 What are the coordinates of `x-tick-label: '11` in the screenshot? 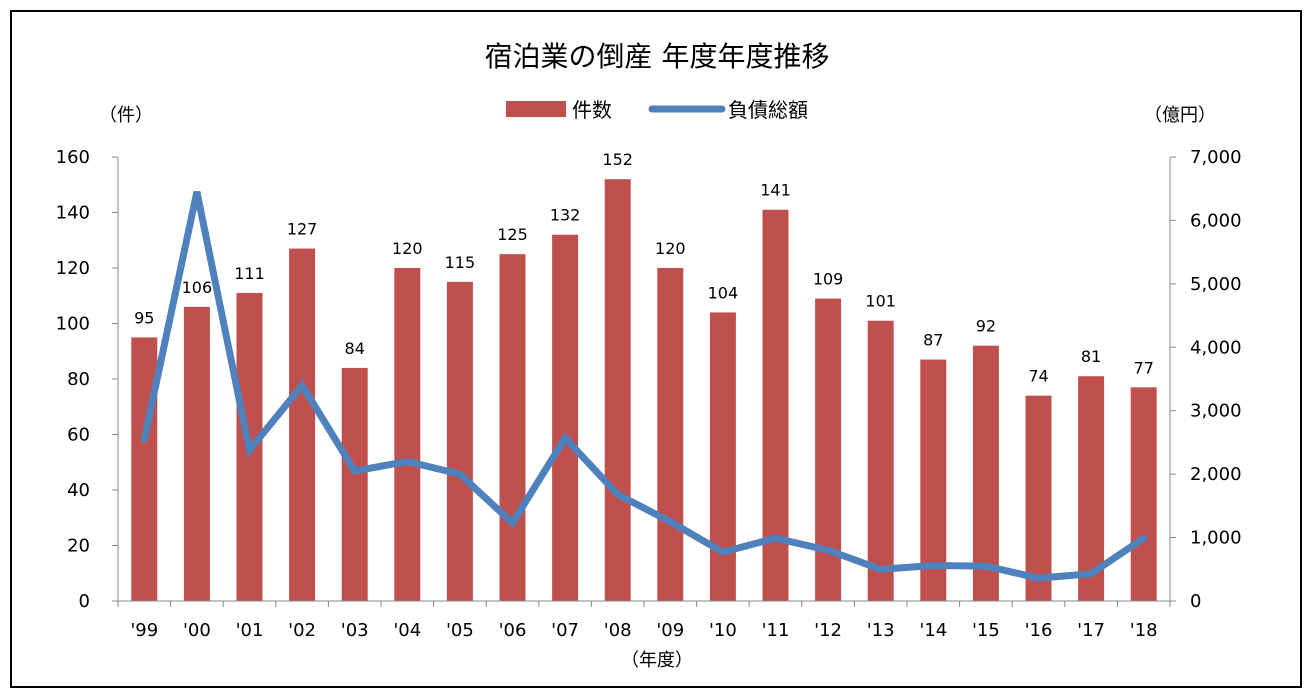 It's located at (776, 630).